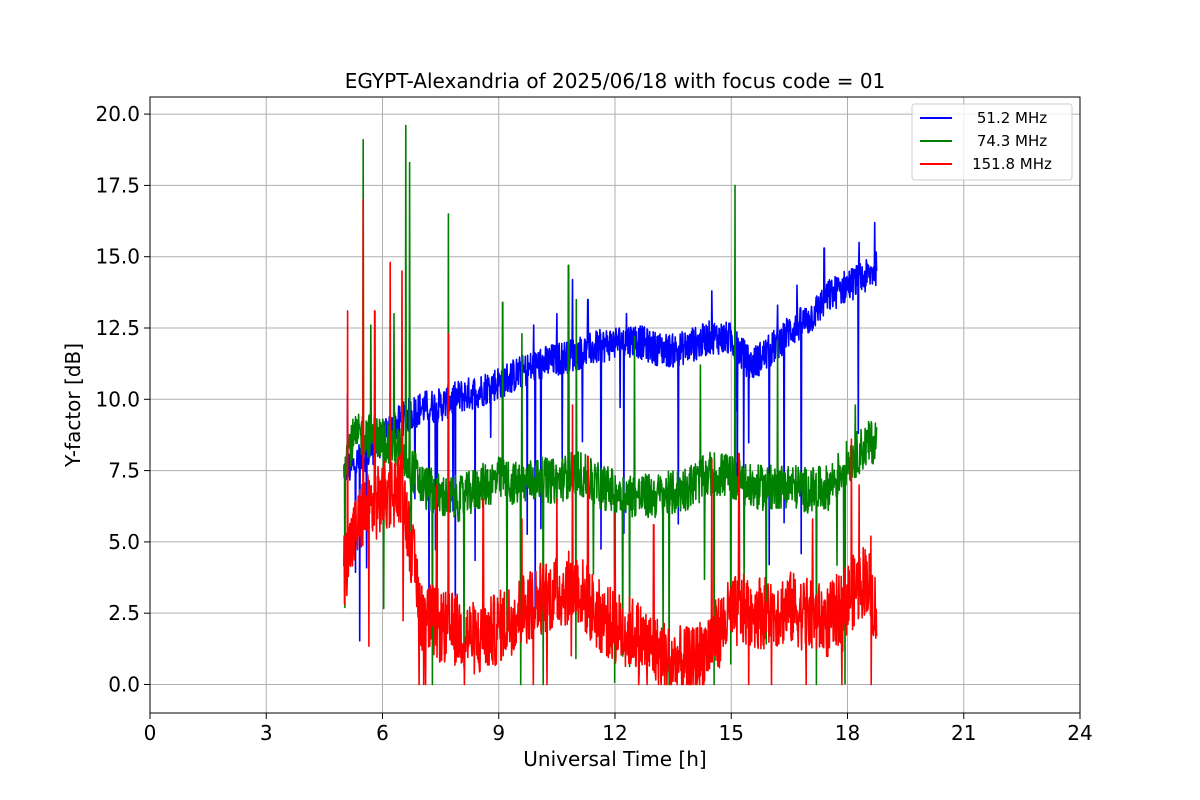  What do you see at coordinates (124, 613) in the screenshot?
I see `y-tick-label: 2.5` at bounding box center [124, 613].